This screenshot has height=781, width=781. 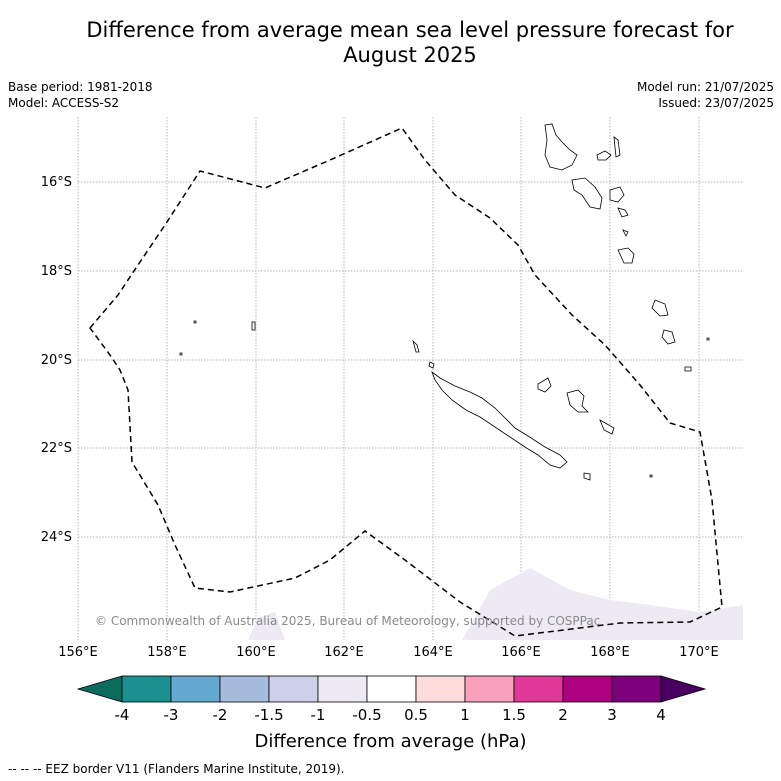 I want to click on colorbar-tick-label: -0.5, so click(x=367, y=715).